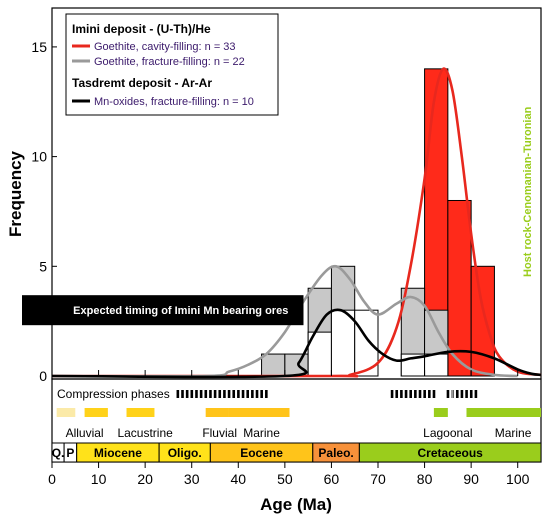 The height and width of the screenshot is (519, 550). What do you see at coordinates (44, 211) in the screenshot?
I see `y-axis: 0 5 10 15` at bounding box center [44, 211].